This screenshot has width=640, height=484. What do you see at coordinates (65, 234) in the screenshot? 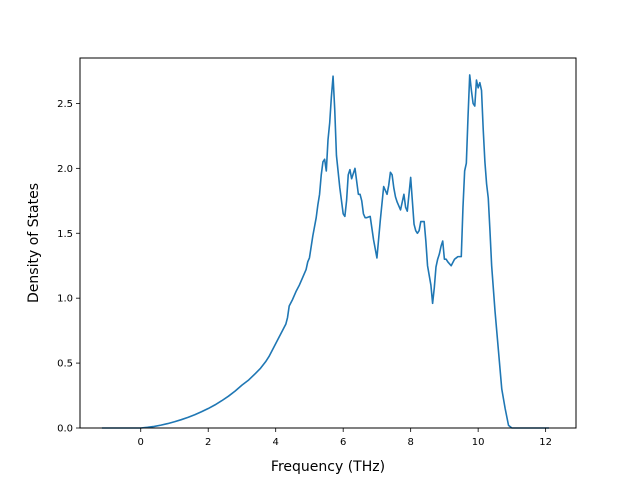
I see `y-tick-label: 1.5` at bounding box center [65, 234].